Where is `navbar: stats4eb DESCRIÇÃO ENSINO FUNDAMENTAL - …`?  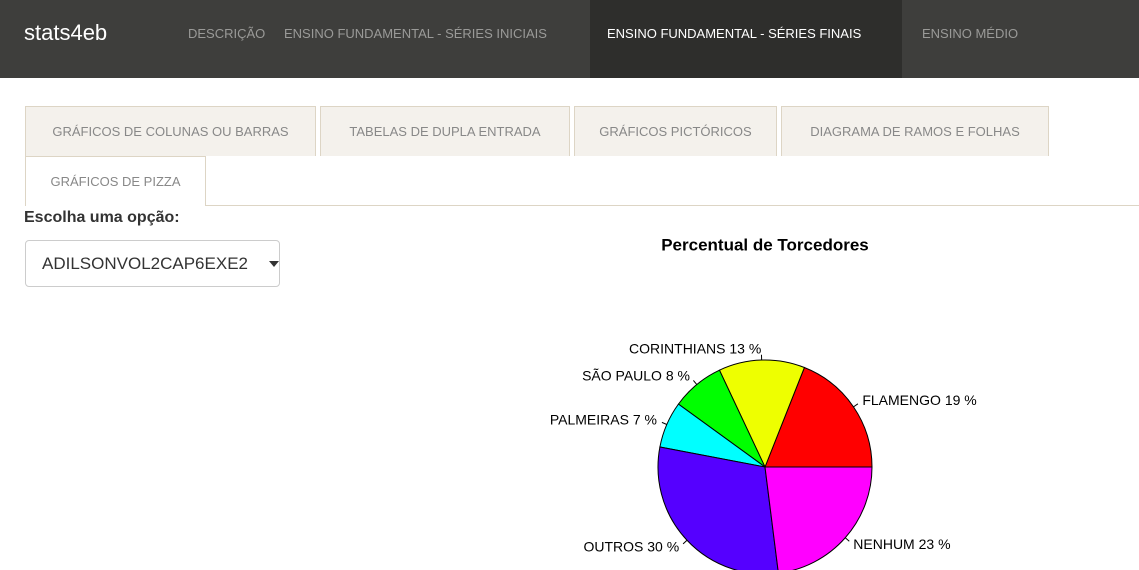 navbar: stats4eb DESCRIÇÃO ENSINO FUNDAMENTAL - … is located at coordinates (569, 39).